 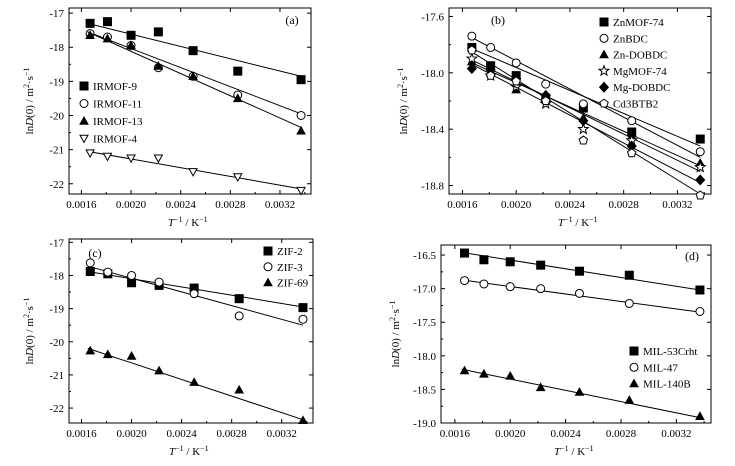 I want to click on y-tick-label: -17.6, so click(x=432, y=17).